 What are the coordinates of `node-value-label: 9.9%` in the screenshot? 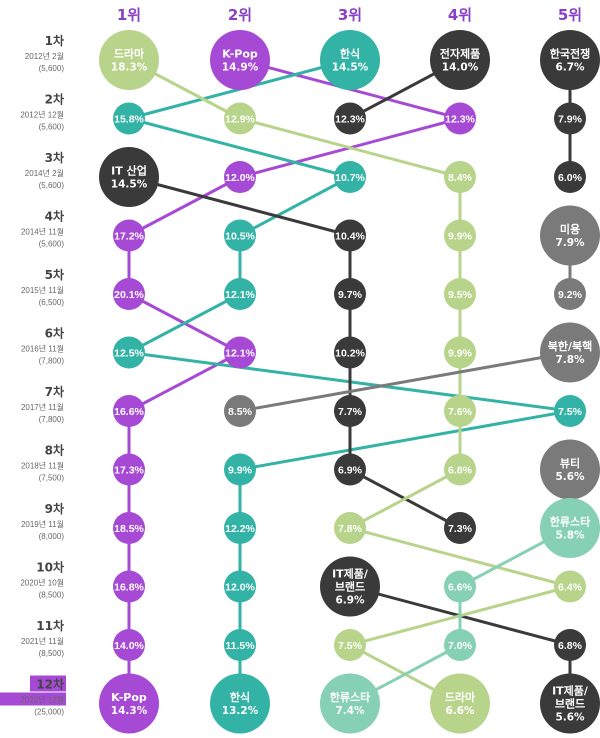 It's located at (240, 471).